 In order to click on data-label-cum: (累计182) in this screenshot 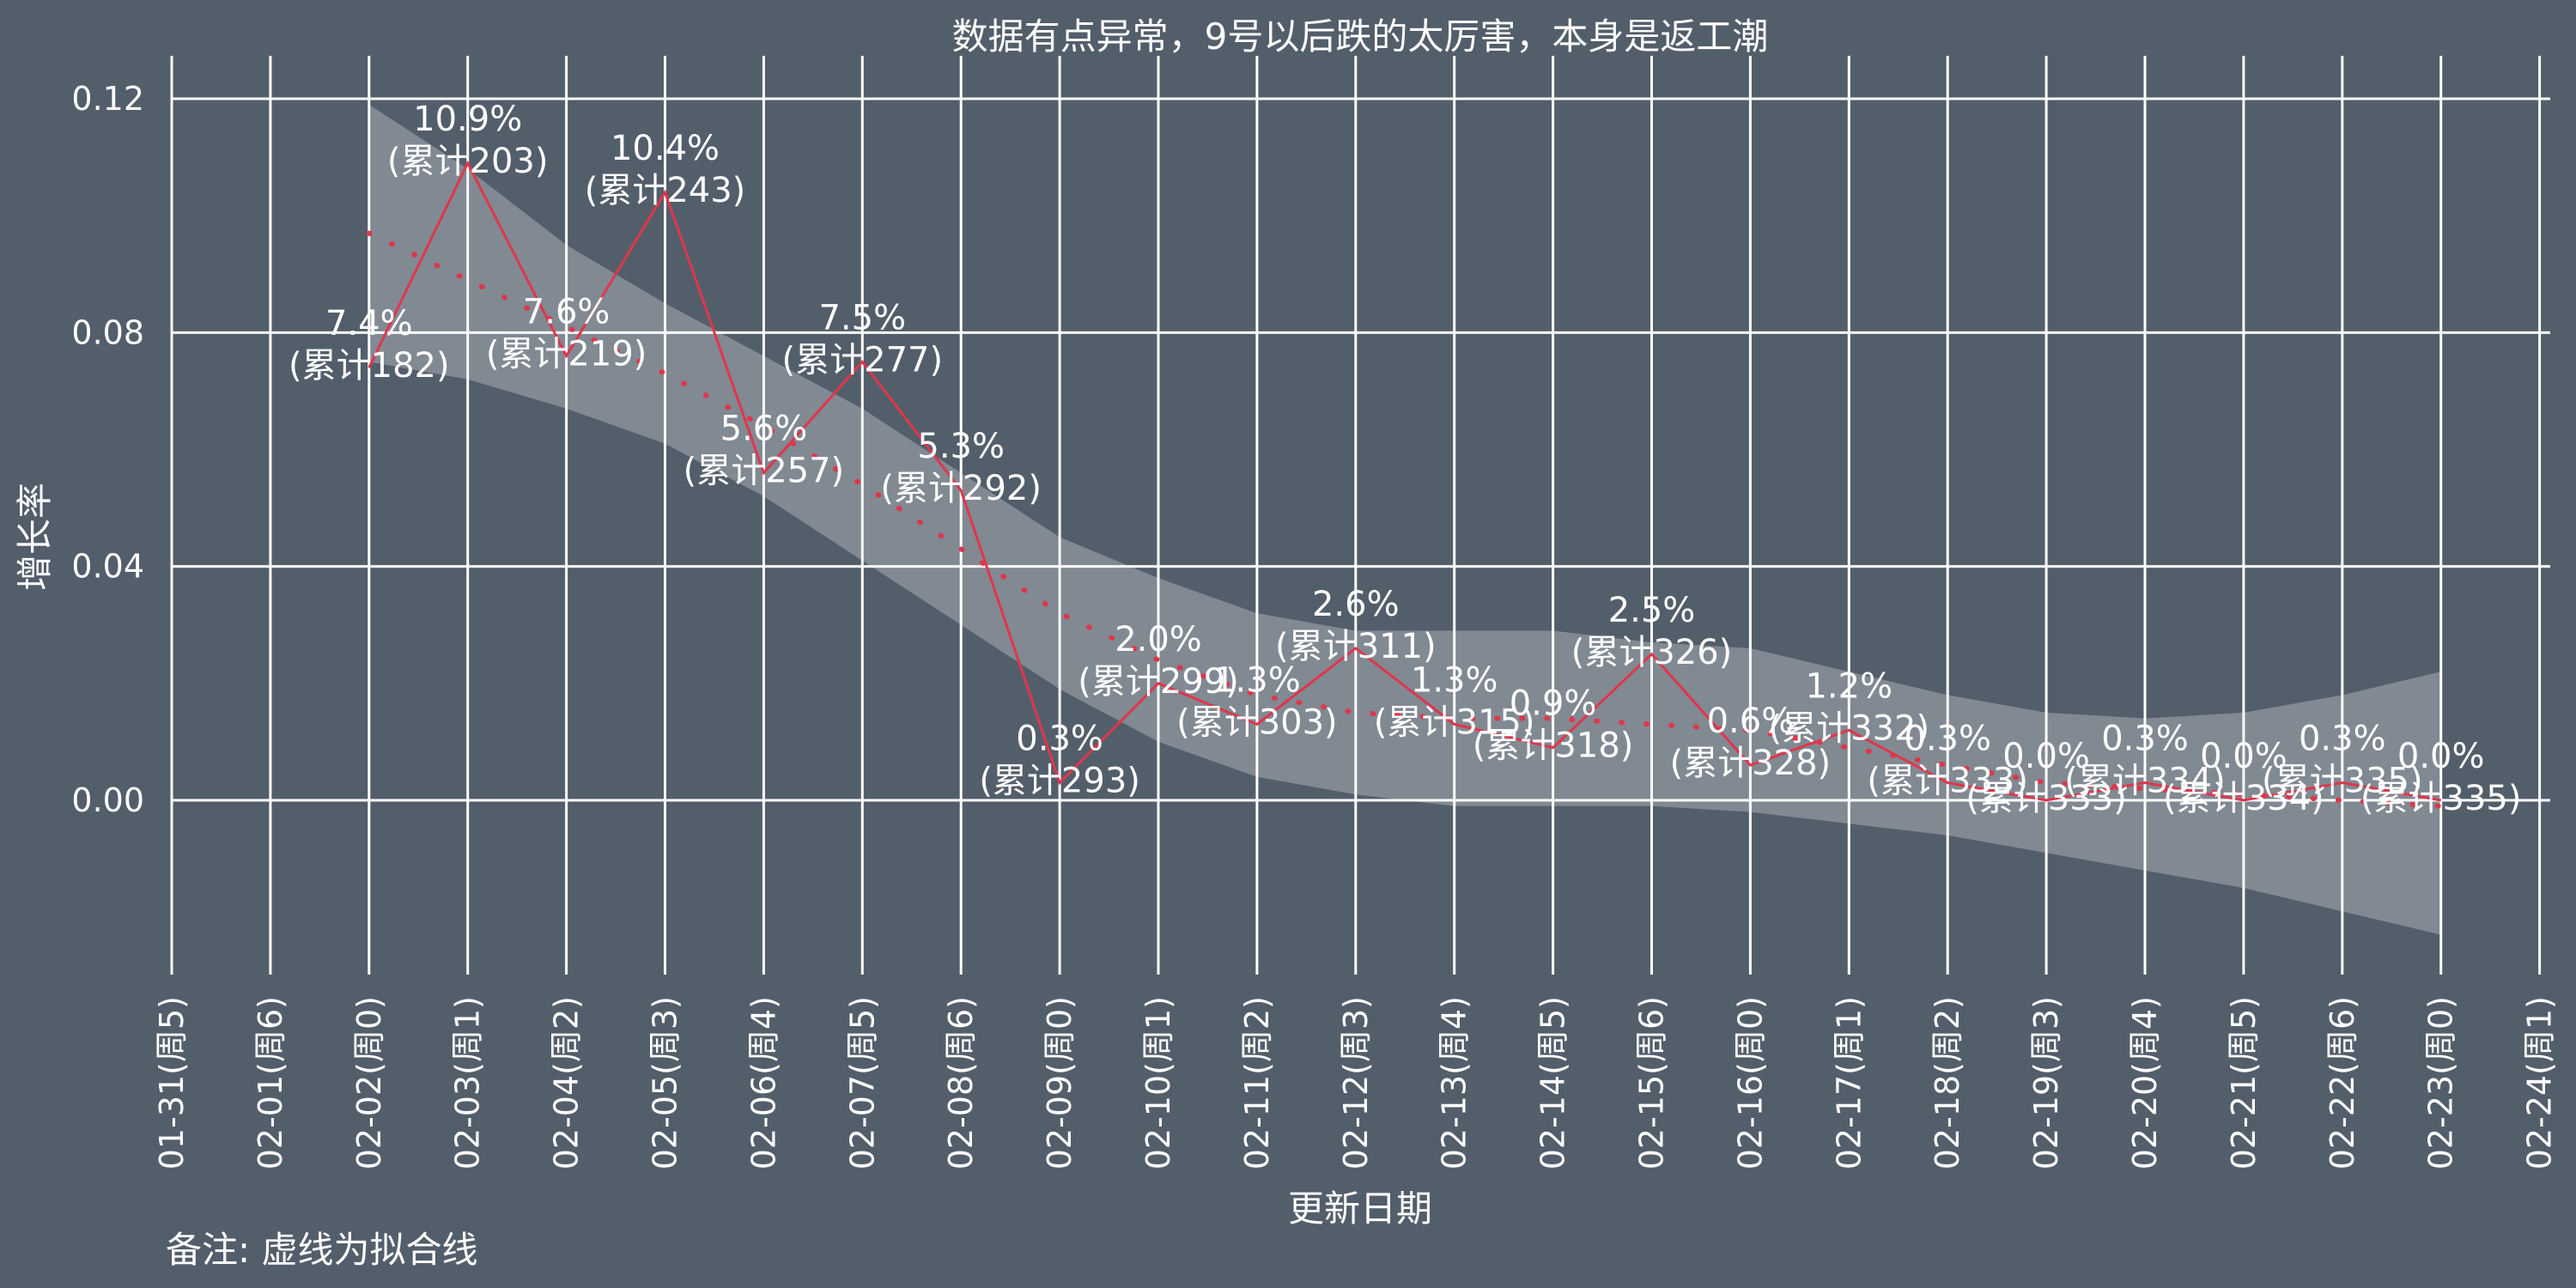, I will do `click(369, 366)`.